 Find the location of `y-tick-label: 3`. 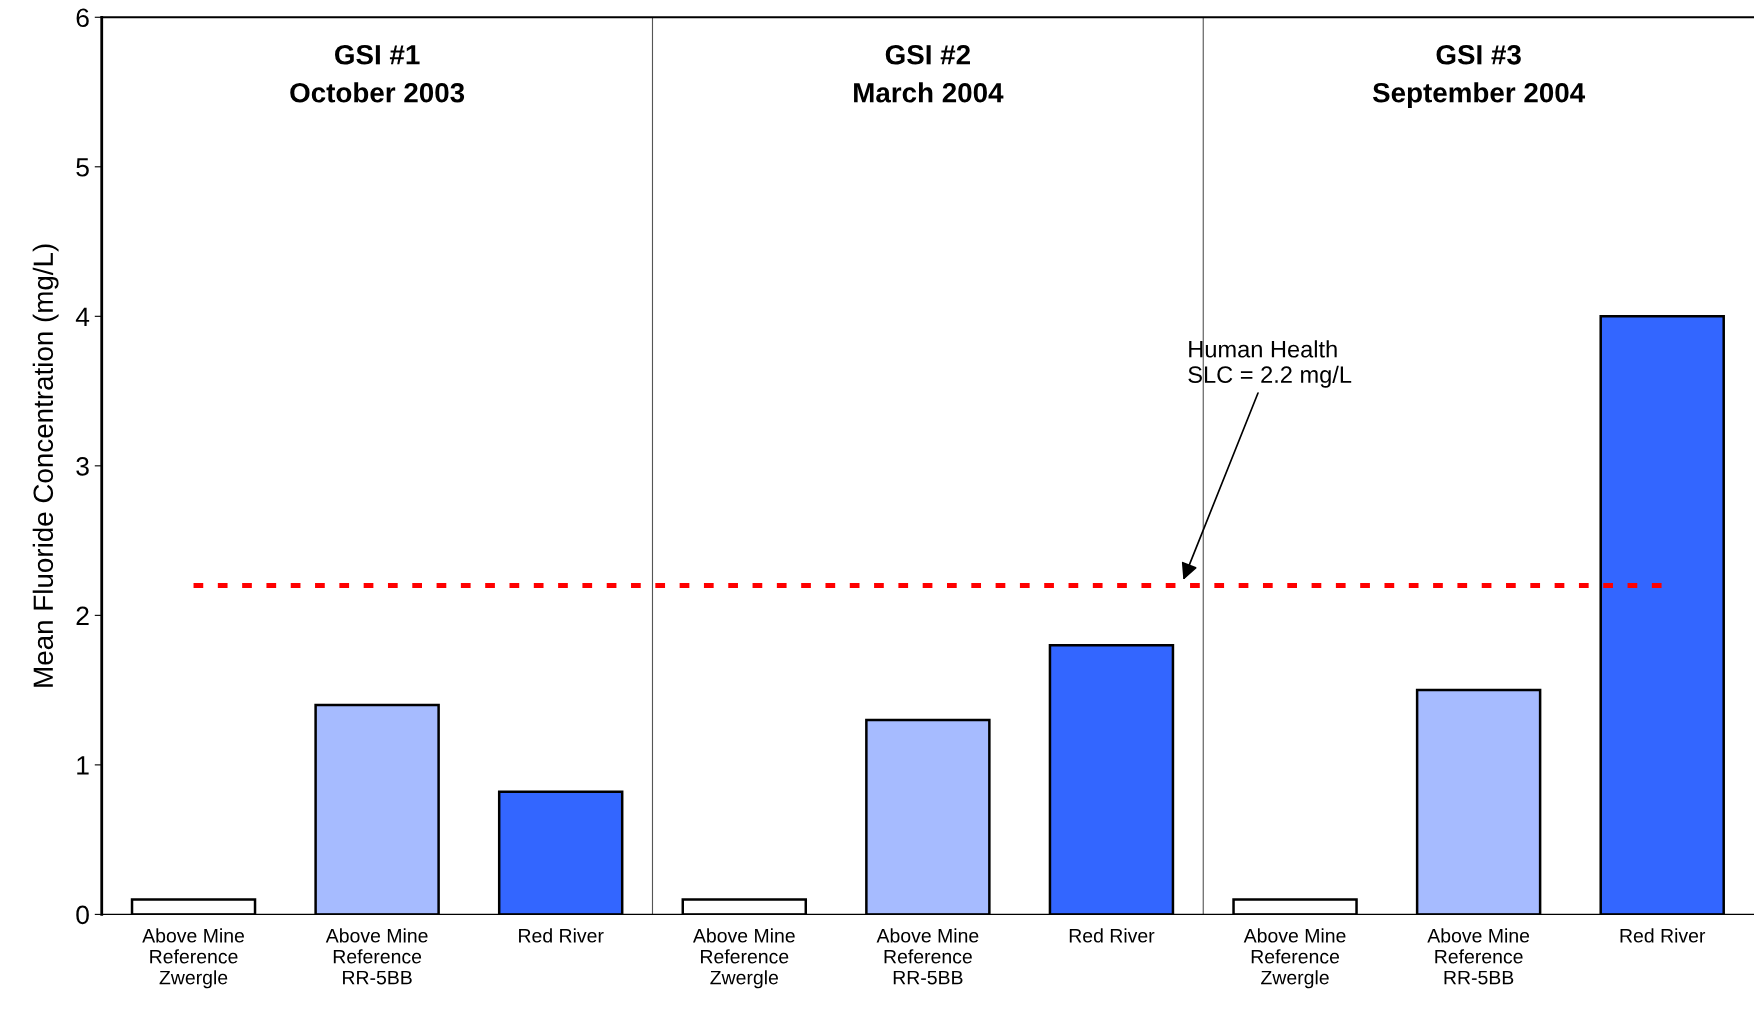

y-tick-label: 3 is located at coordinates (82, 466).